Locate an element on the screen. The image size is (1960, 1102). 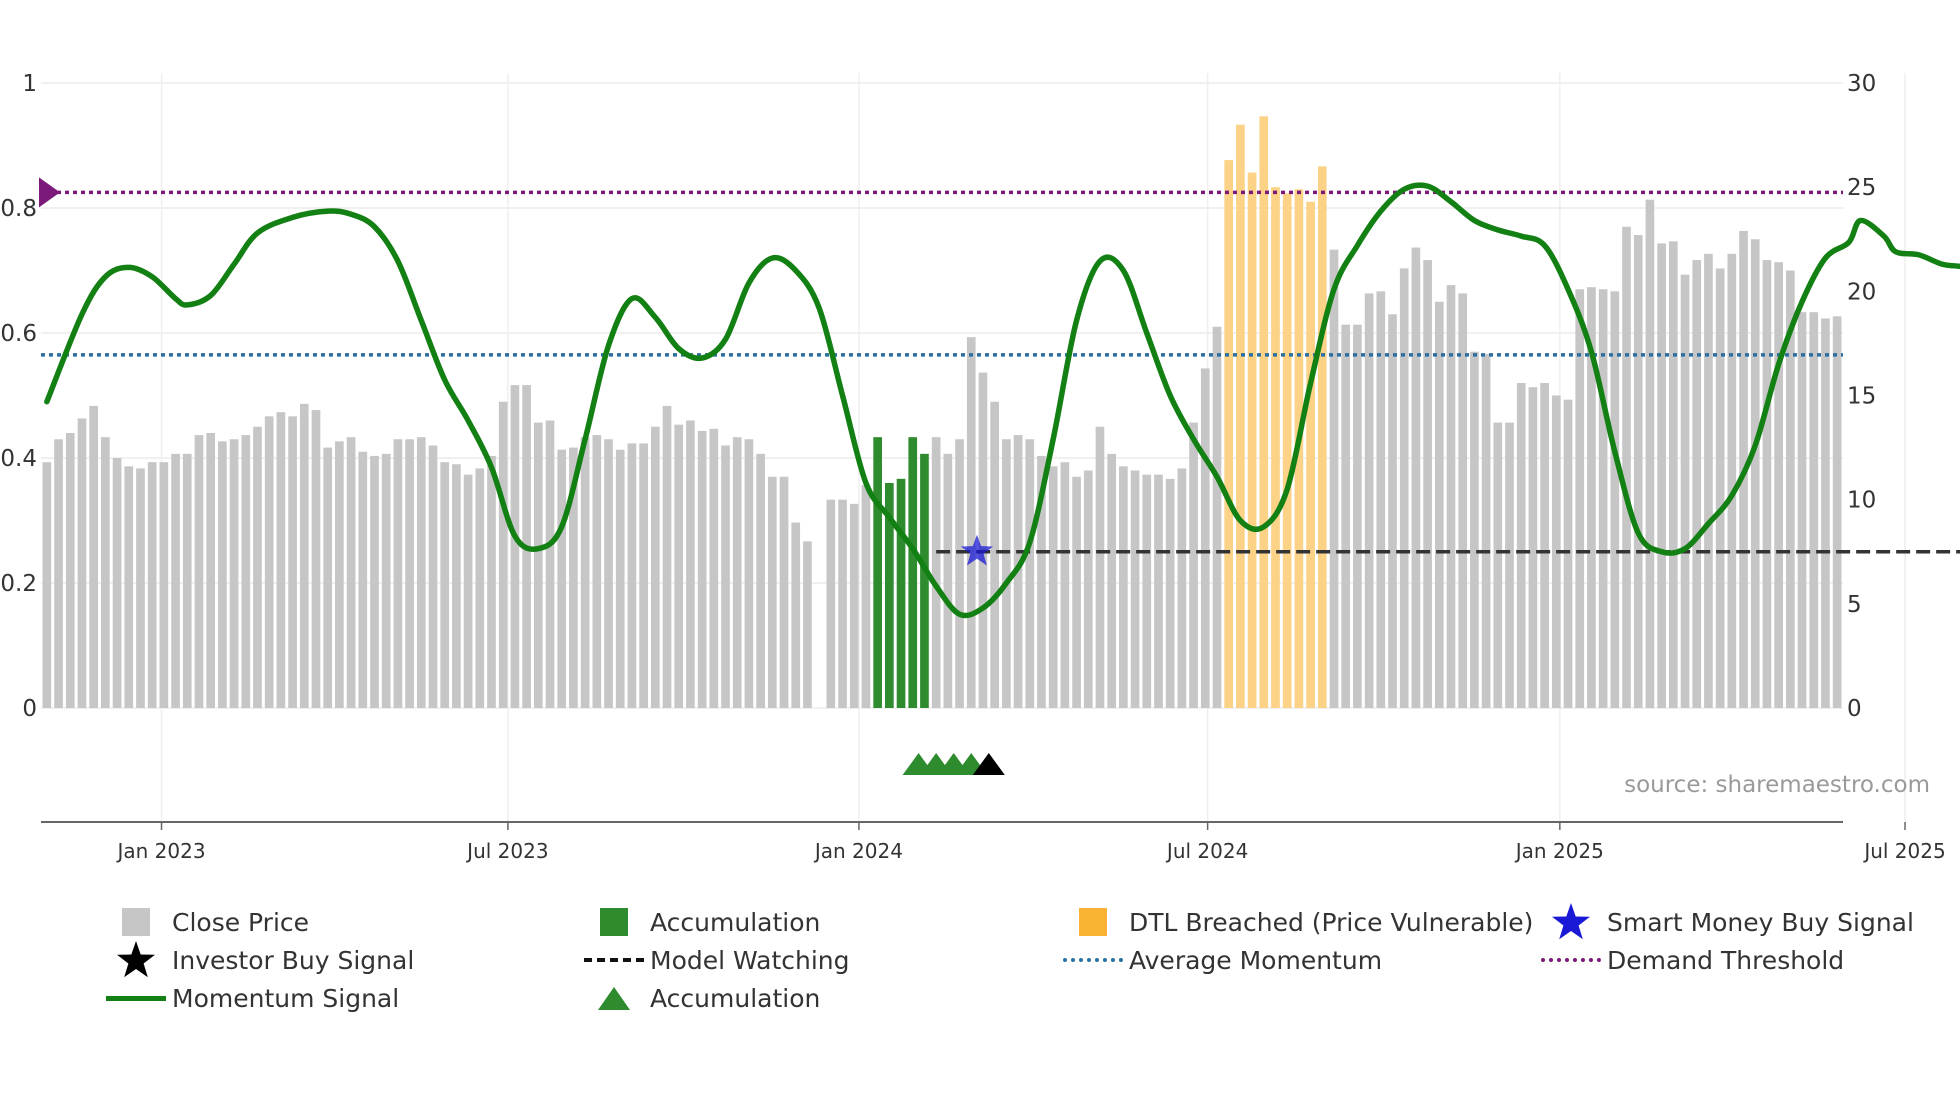
y-left-tick-label: 0 is located at coordinates (29, 709).